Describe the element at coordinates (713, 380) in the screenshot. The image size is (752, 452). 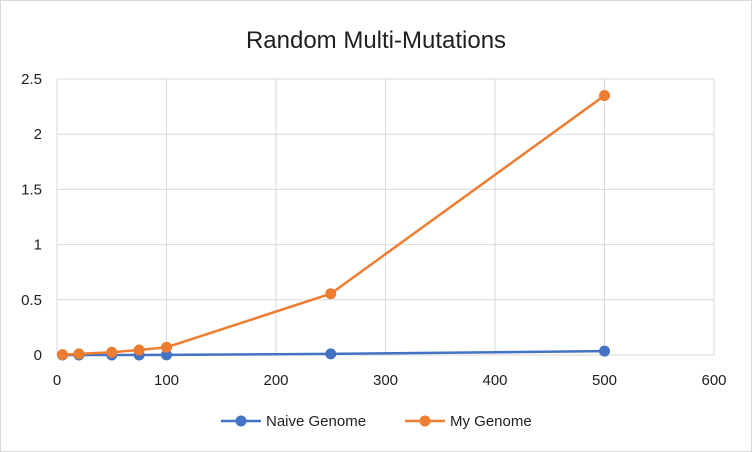
I see `x-tick-label: 600` at that location.